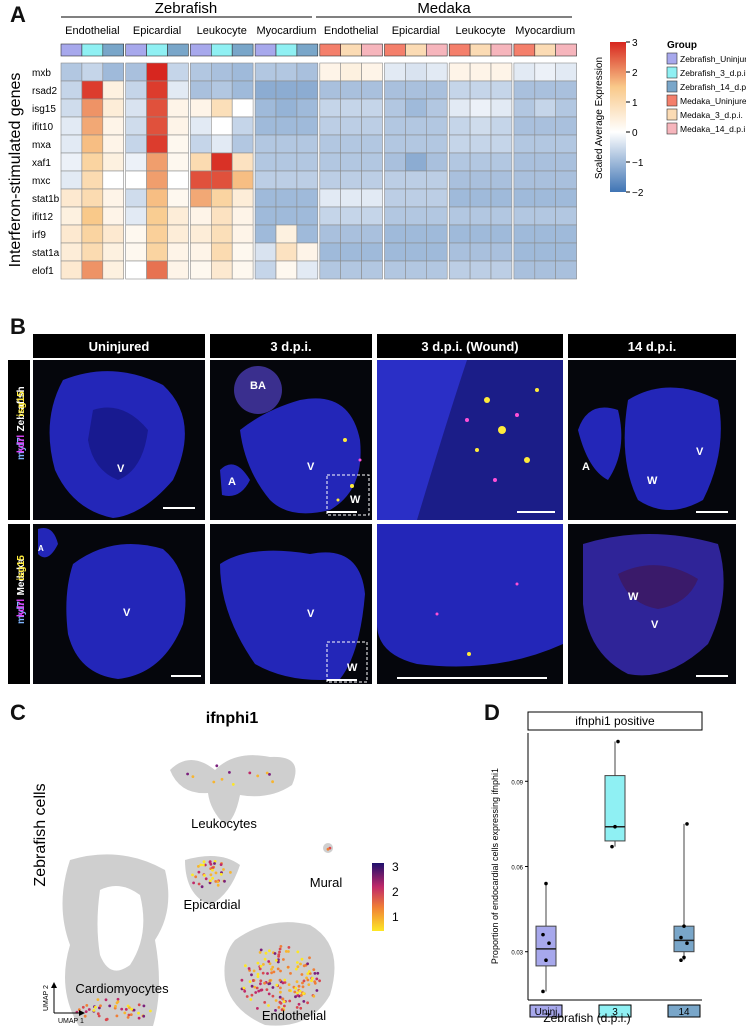  I want to click on gene-label: stat1a, so click(46, 253).